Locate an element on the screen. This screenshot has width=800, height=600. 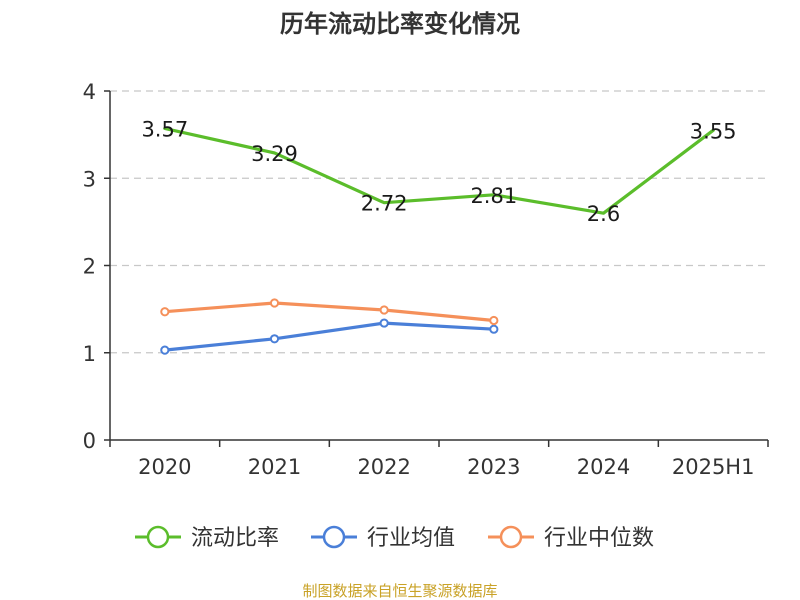
x-tick-label: 2024 is located at coordinates (603, 467).